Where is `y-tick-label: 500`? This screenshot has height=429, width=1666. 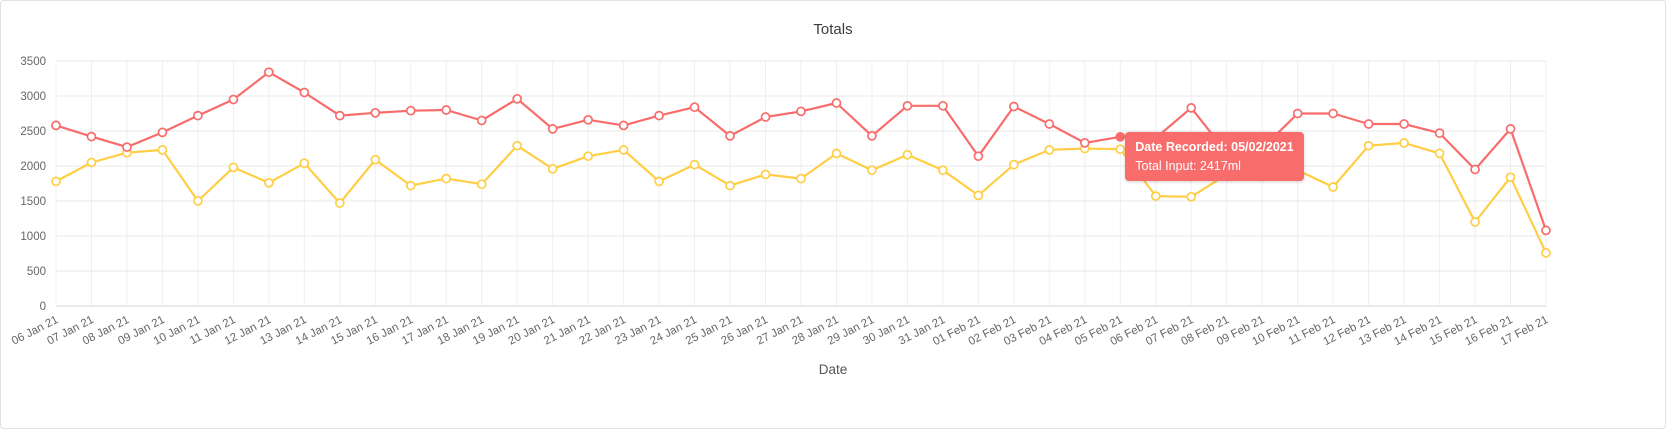 y-tick-label: 500 is located at coordinates (36, 272).